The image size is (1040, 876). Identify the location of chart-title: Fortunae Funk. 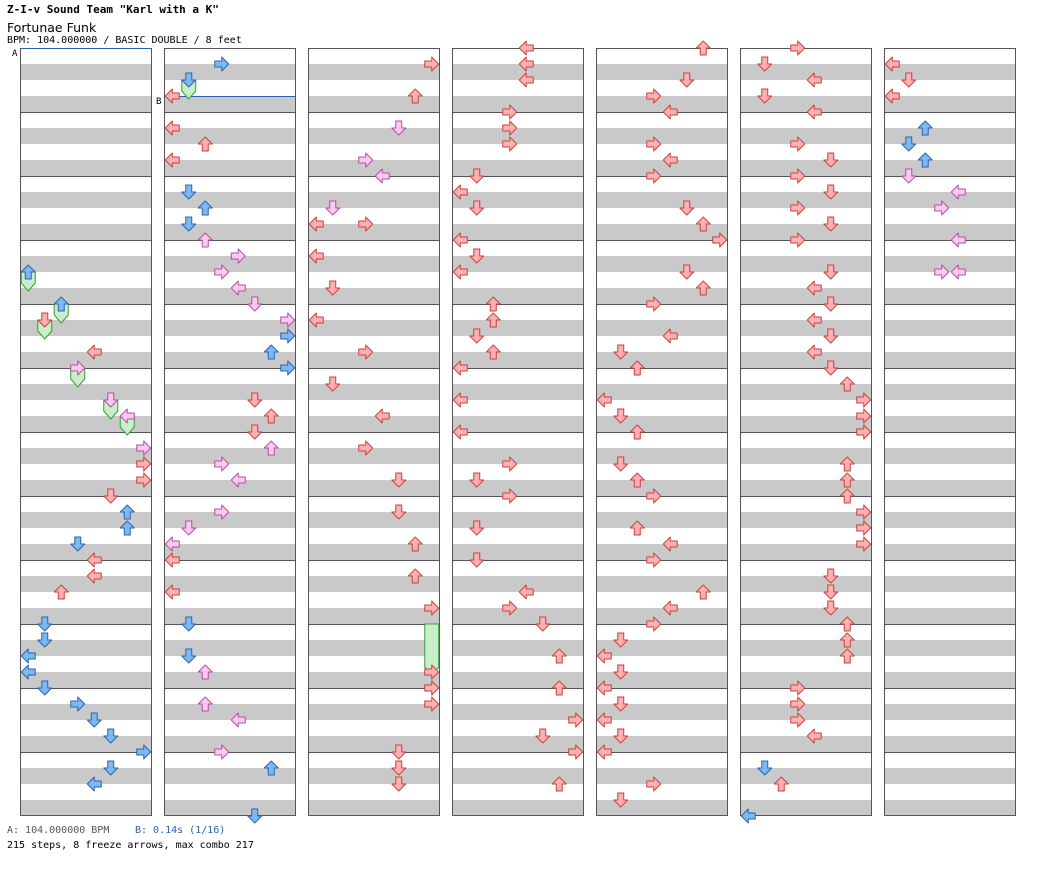
(52, 27).